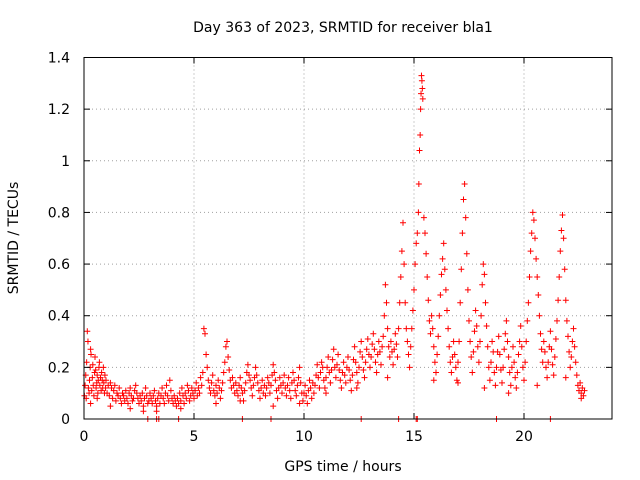 The height and width of the screenshot is (480, 640). What do you see at coordinates (304, 437) in the screenshot?
I see `x-tick-label: 10` at bounding box center [304, 437].